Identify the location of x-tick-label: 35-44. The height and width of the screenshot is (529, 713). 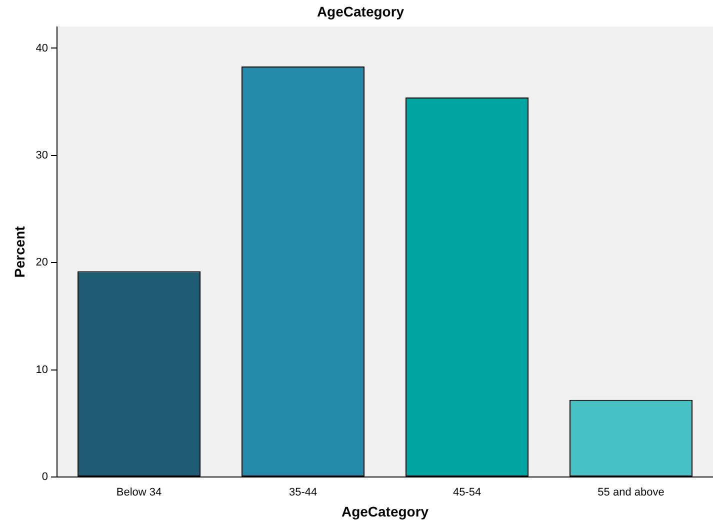
(303, 492).